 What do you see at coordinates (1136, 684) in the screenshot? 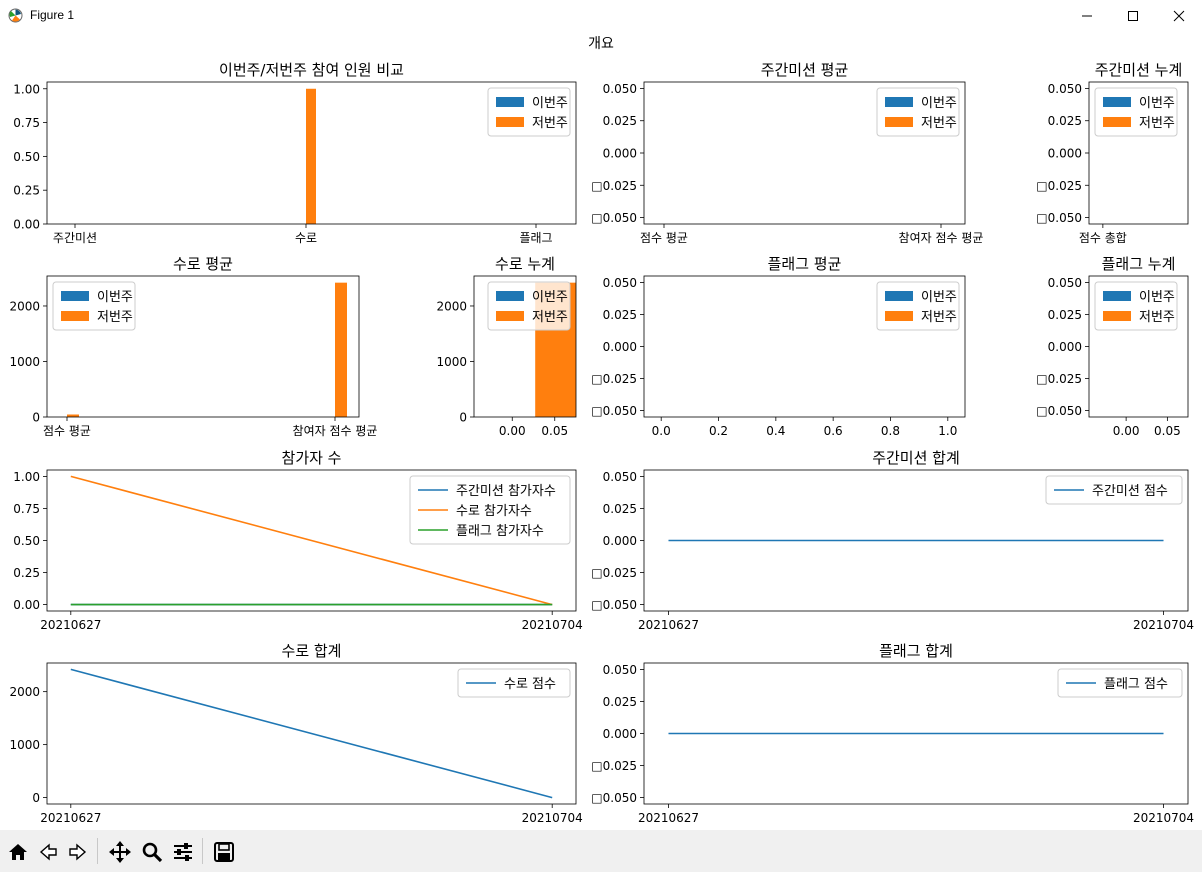
I see `legend-label: 플래그 점수` at bounding box center [1136, 684].